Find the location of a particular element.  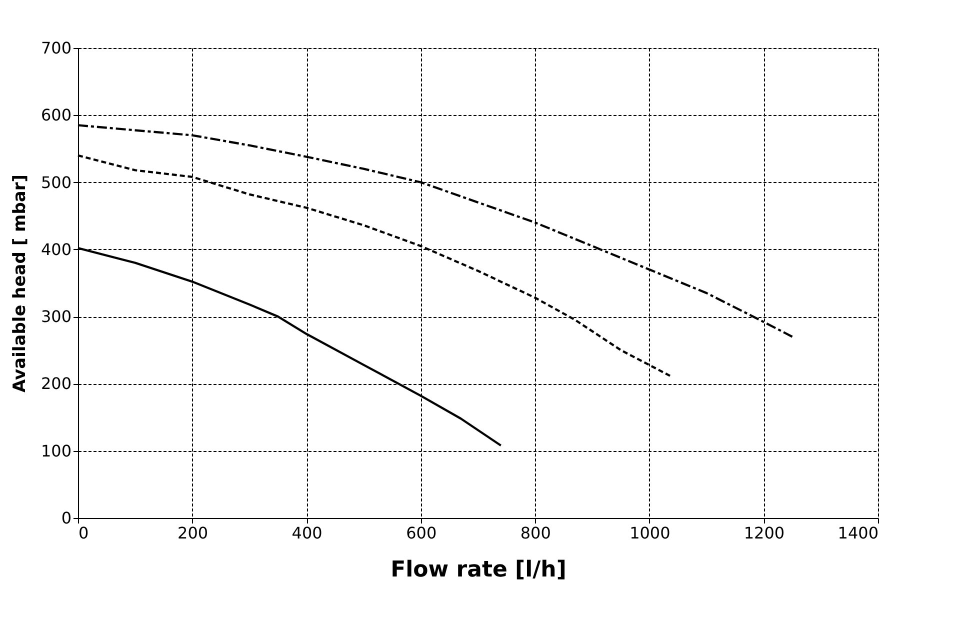

y-tick-label: 200 is located at coordinates (56, 384).